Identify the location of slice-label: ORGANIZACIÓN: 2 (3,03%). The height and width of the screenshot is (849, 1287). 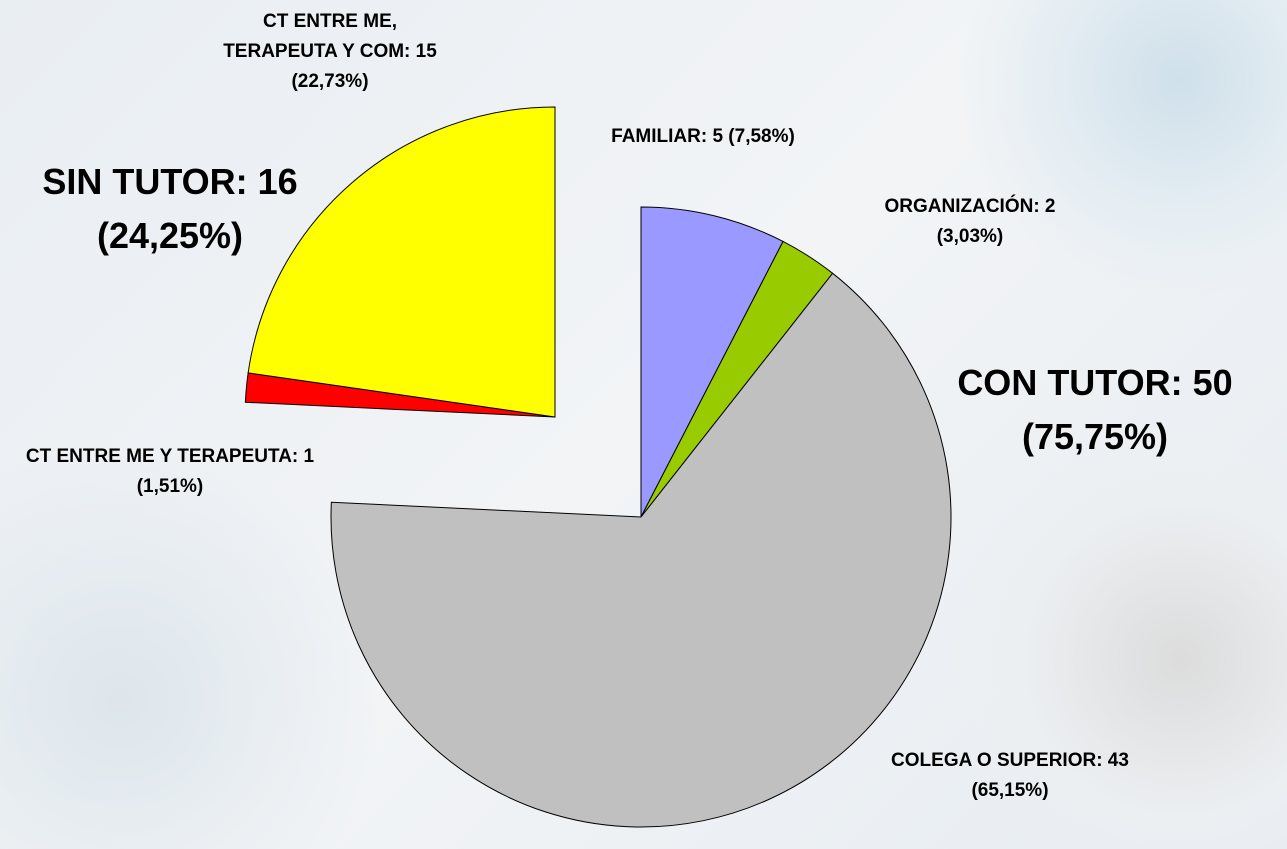
(970, 221).